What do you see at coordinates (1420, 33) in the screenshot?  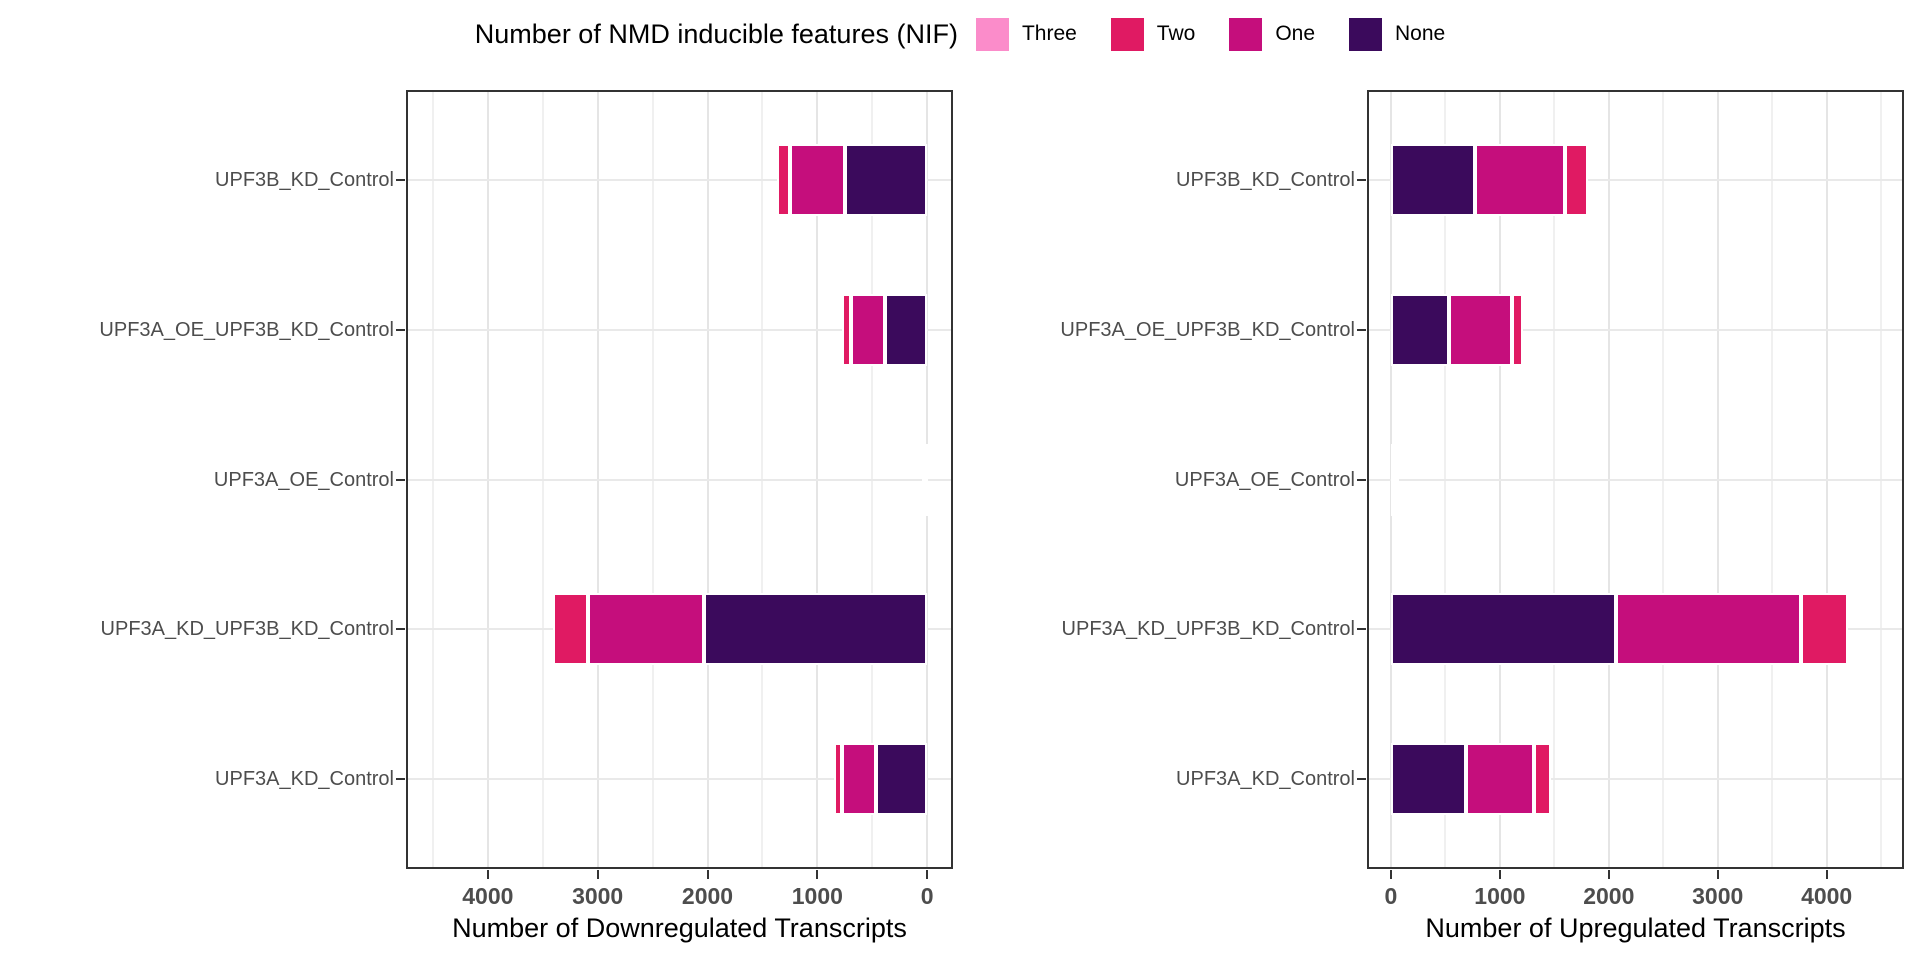 I see `legend-item-label: None` at bounding box center [1420, 33].